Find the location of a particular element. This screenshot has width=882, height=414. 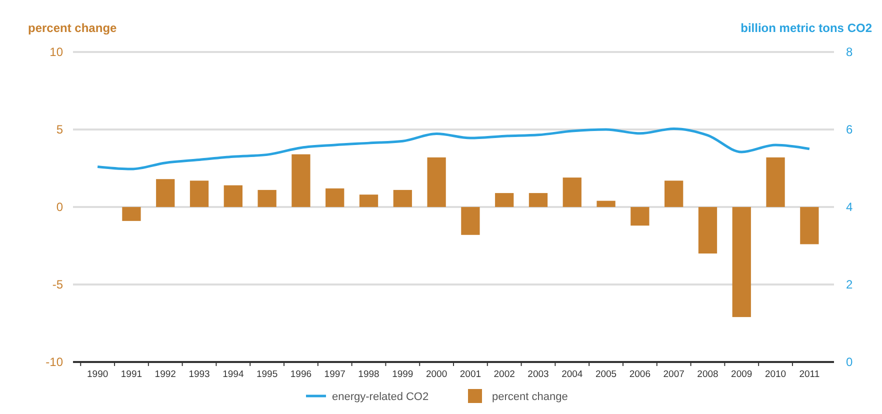

x-tick-label: 2004 is located at coordinates (572, 374).